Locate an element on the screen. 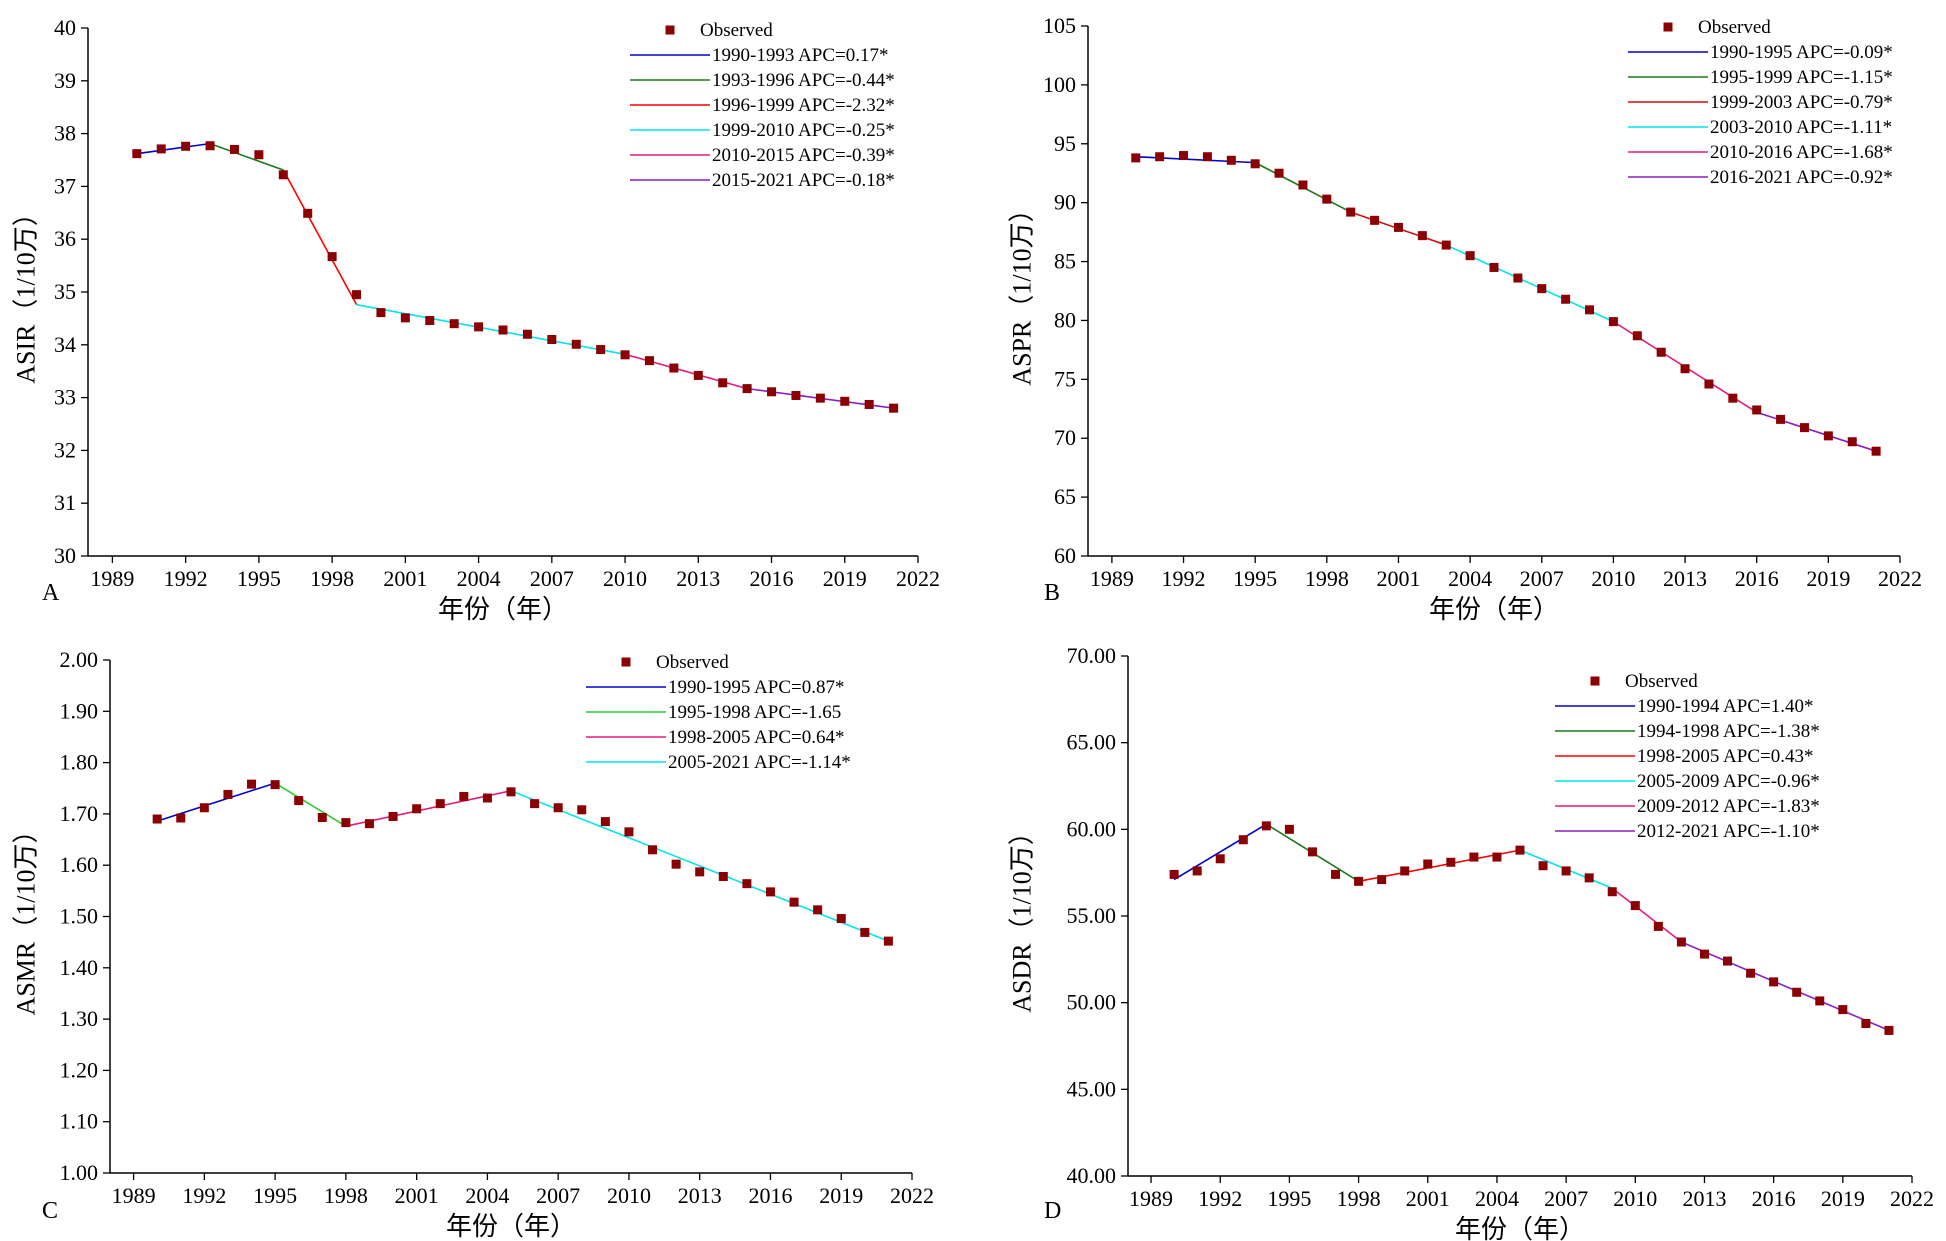  y-tick-label: 40 is located at coordinates (65, 27).